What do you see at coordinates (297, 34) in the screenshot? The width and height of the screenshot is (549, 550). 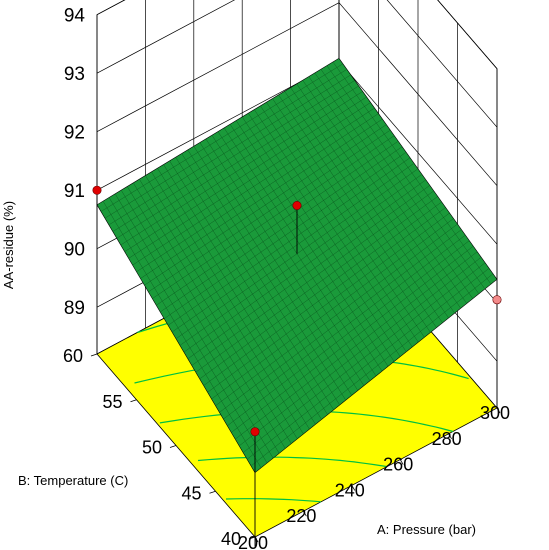 I see `z-gridline` at bounding box center [297, 34].